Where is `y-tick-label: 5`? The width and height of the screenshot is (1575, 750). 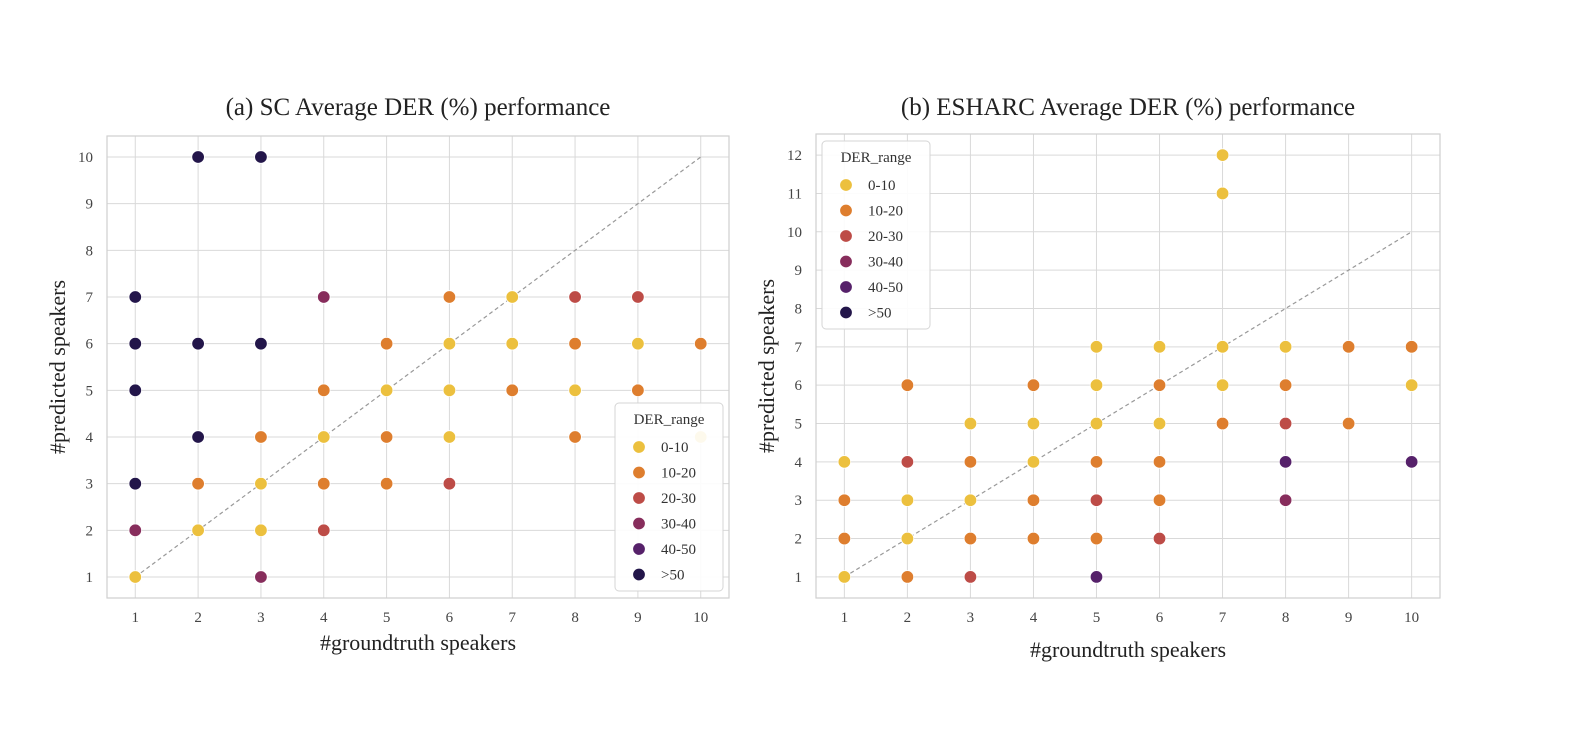 y-tick-label: 5 is located at coordinates (90, 391).